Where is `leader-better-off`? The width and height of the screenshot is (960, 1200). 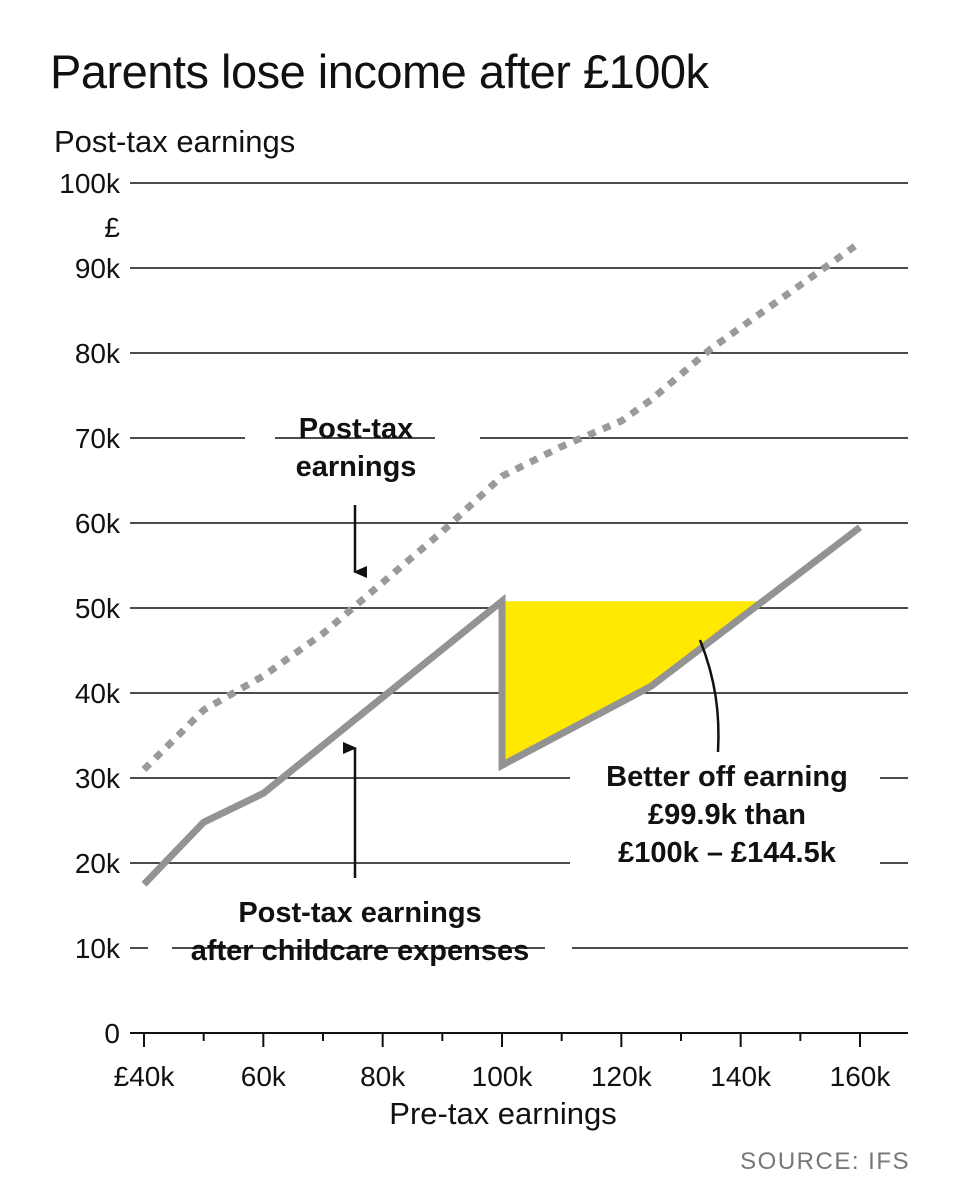 leader-better-off is located at coordinates (709, 696).